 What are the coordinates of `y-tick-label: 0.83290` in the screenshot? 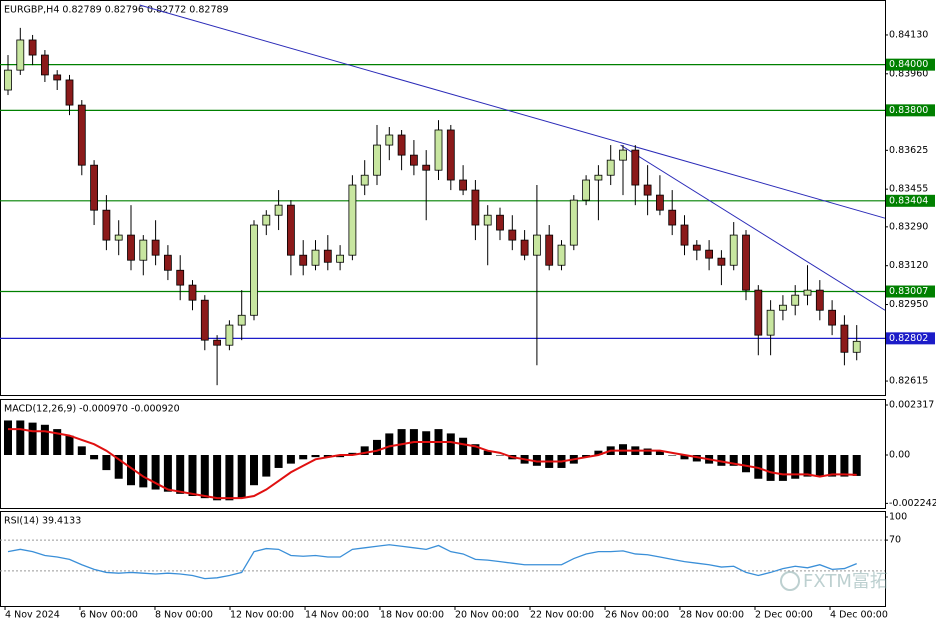 It's located at (908, 226).